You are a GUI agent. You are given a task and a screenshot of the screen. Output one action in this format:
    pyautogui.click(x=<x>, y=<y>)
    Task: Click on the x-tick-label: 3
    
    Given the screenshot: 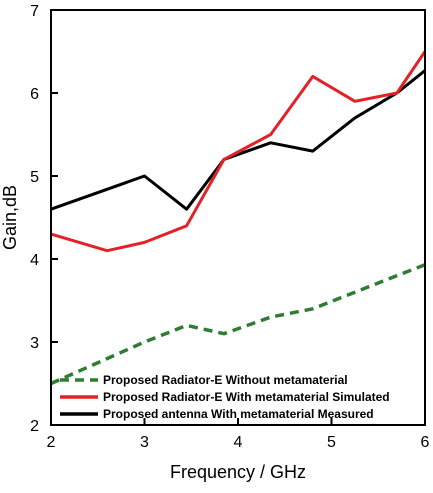 What is the action you would take?
    pyautogui.click(x=144, y=442)
    